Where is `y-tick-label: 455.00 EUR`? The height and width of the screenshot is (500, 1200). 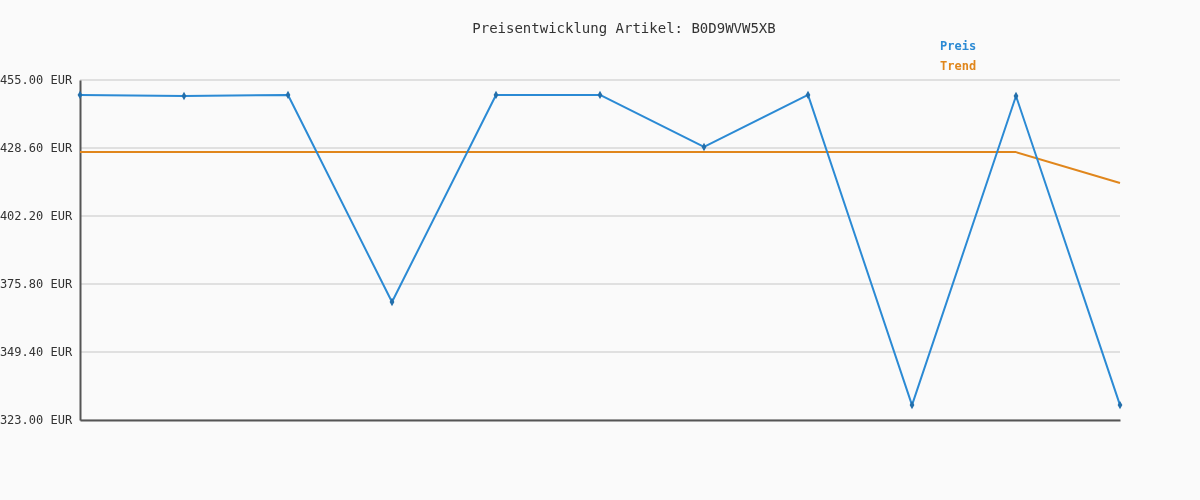
y-tick-label: 455.00 EUR is located at coordinates (36, 80).